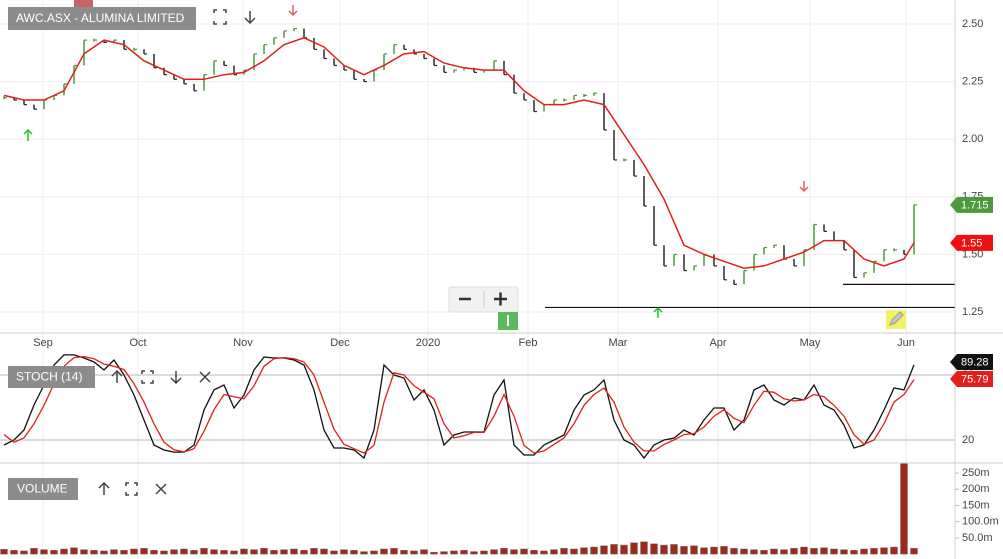 The image size is (1003, 559). Describe the element at coordinates (968, 440) in the screenshot. I see `y-tick-label: 20` at that location.